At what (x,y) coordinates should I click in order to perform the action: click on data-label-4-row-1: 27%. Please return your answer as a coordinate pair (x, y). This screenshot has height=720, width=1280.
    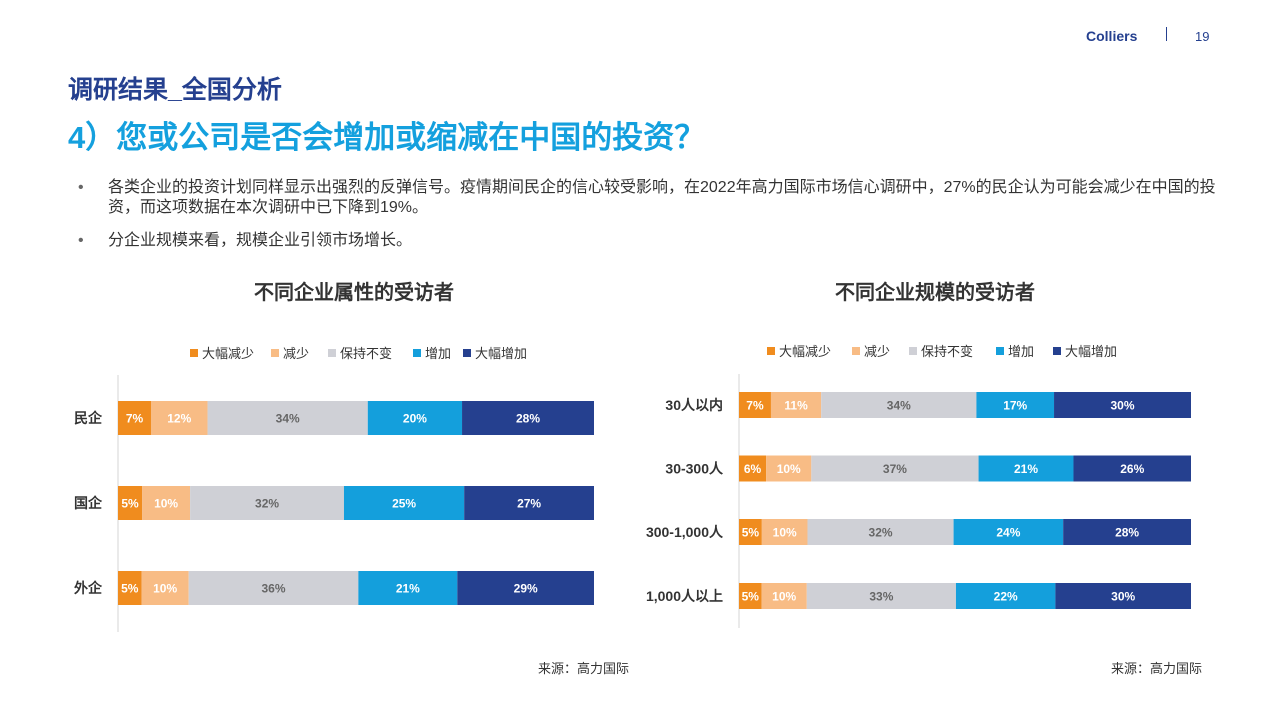
    Looking at the image, I should click on (529, 504).